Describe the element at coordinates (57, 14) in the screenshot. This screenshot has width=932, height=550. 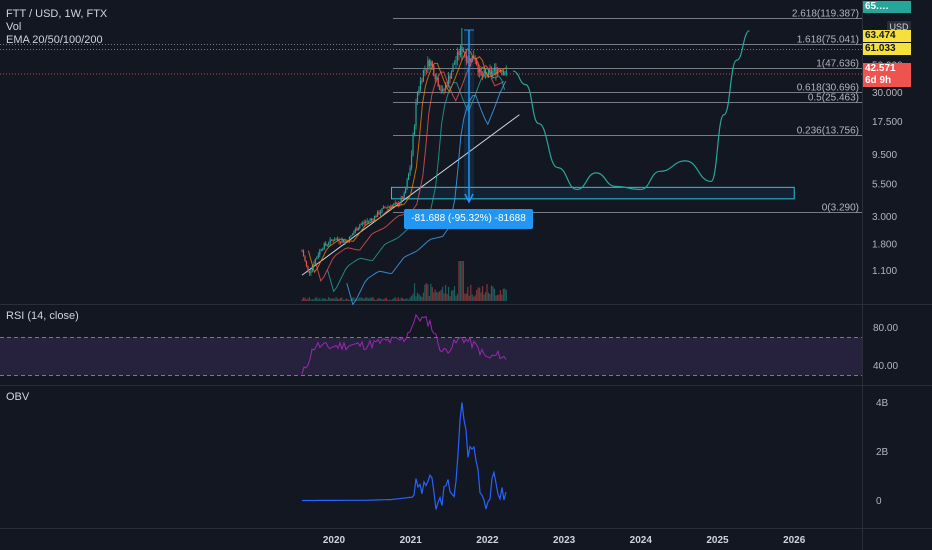
I see `symbol-title: FTT / USD, 1W, FTX` at that location.